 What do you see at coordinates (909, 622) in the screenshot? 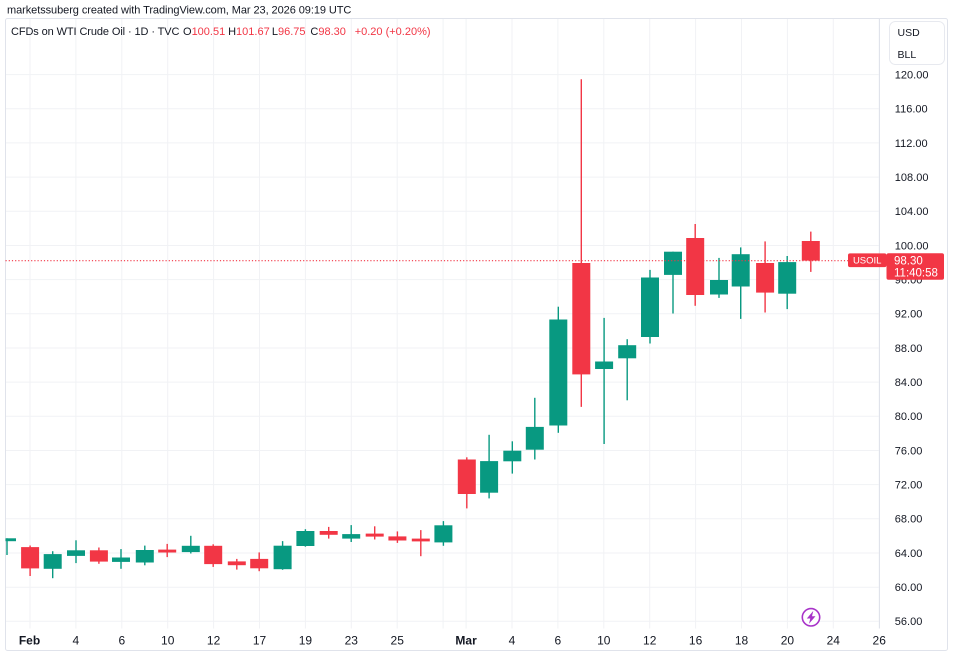
I see `svg-text: 56.00` at bounding box center [909, 622].